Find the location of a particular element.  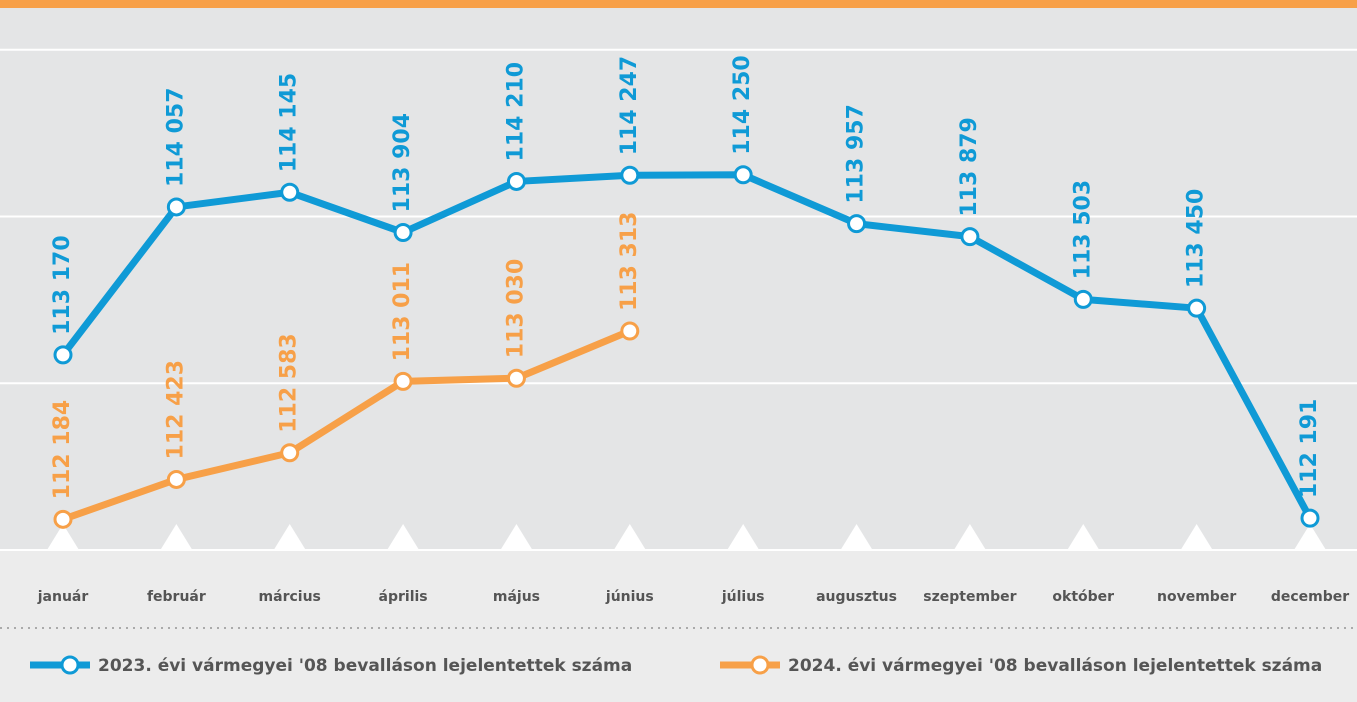

data-label: 113 450 is located at coordinates (1196, 239).